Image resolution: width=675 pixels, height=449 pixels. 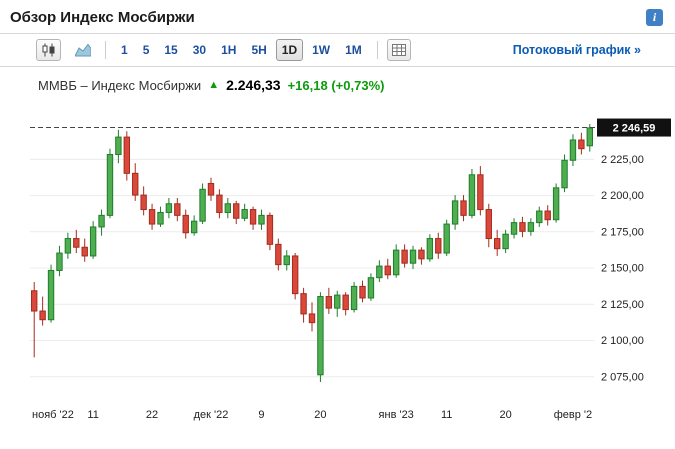 I want to click on price-change-value: +16,18, so click(x=307, y=85).